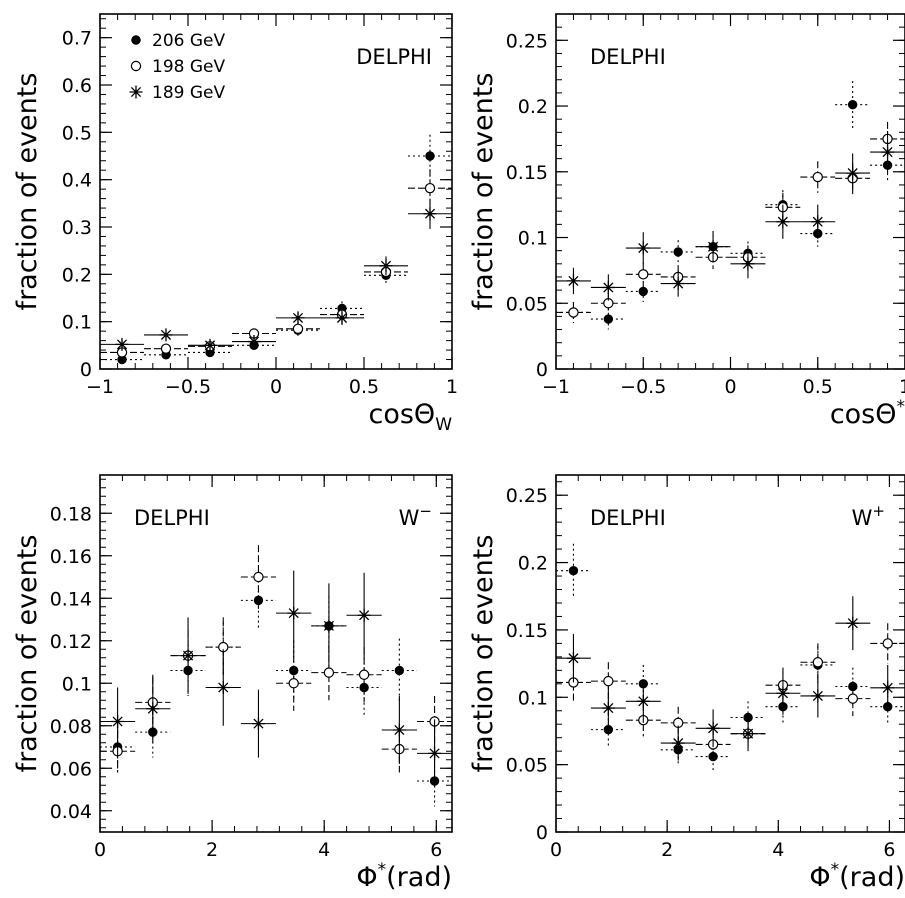 This screenshot has width=905, height=898. What do you see at coordinates (77, 181) in the screenshot?
I see `y-tick-label: 0.4` at bounding box center [77, 181].